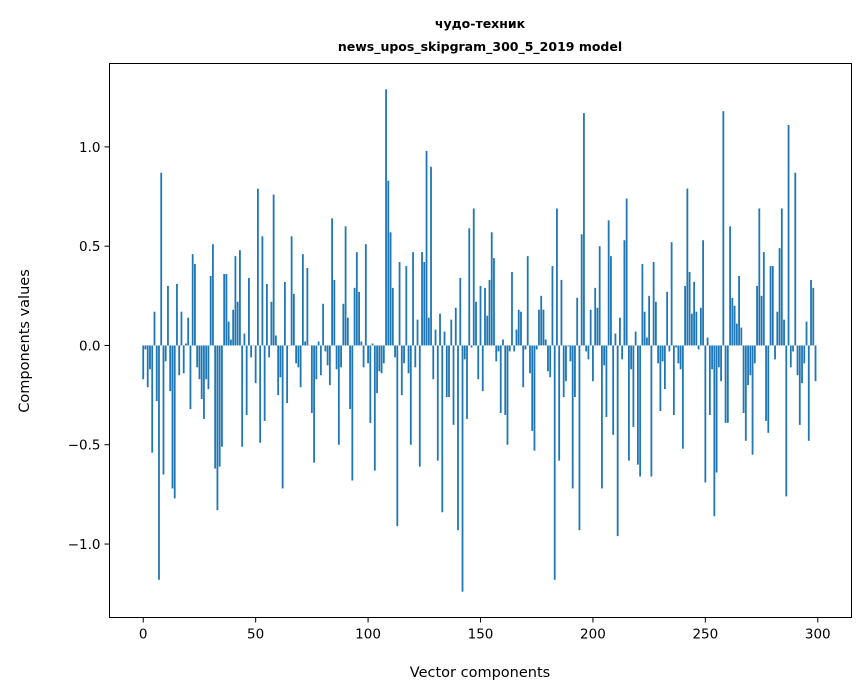 This screenshot has height=696, width=867. I want to click on x-tick-label: 0, so click(143, 635).